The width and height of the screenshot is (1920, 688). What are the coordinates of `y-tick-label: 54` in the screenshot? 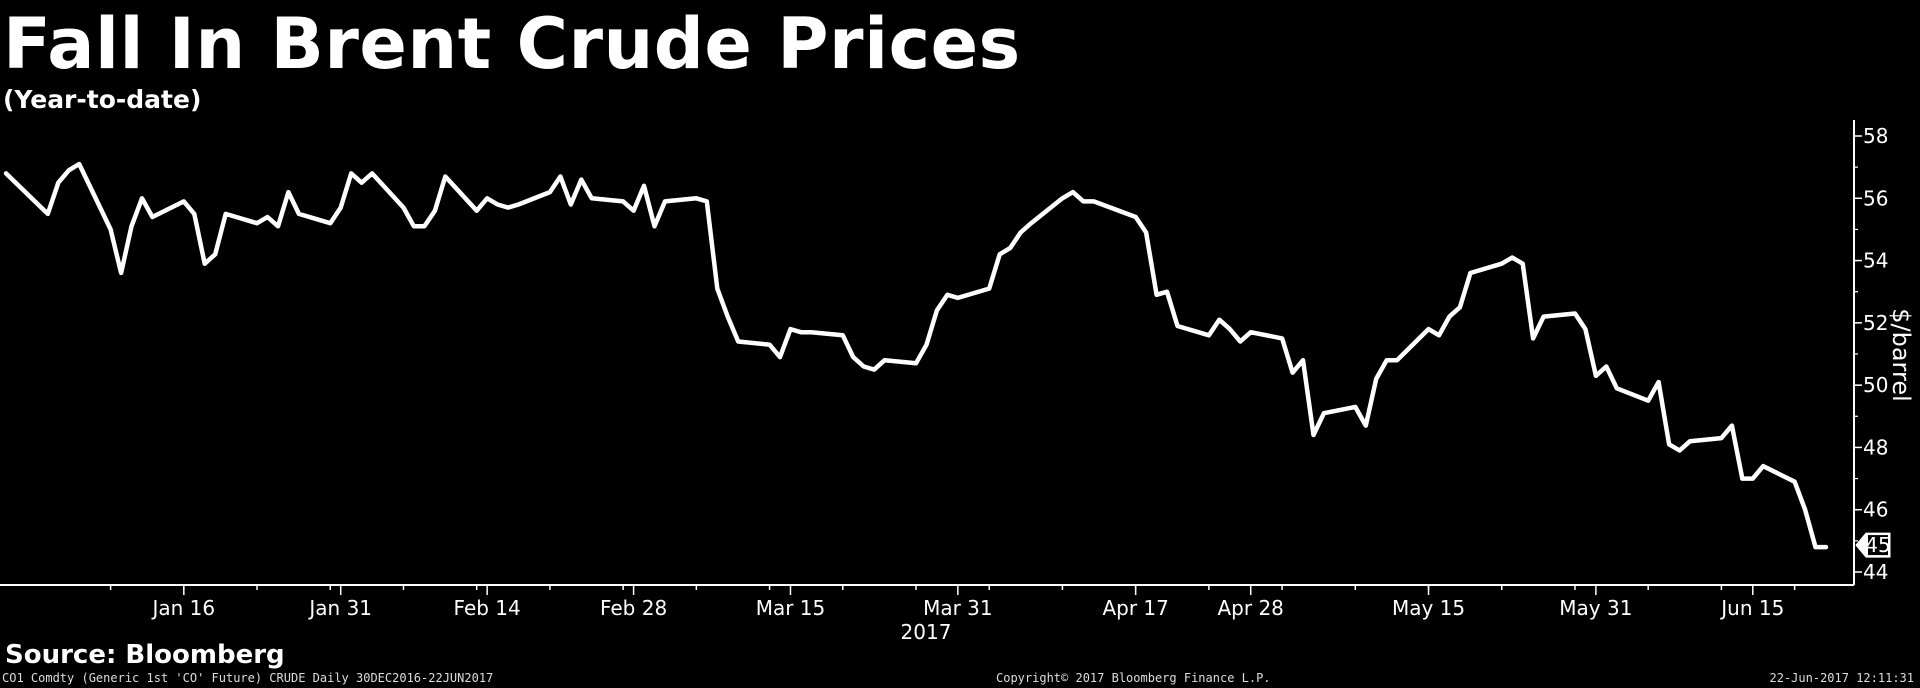 It's located at (1875, 261).